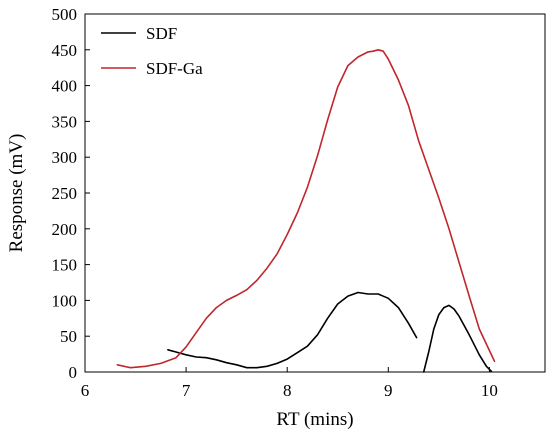 This screenshot has height=434, width=550. Describe the element at coordinates (65, 50) in the screenshot. I see `y-tick-label: 450` at that location.